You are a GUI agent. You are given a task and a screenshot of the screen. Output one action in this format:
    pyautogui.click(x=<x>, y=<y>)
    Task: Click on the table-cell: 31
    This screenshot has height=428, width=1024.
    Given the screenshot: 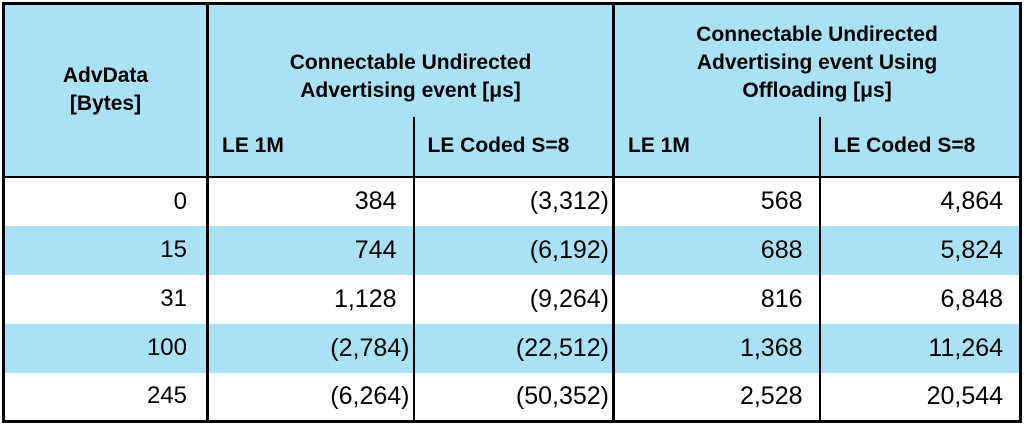 What is the action you would take?
    pyautogui.click(x=173, y=298)
    